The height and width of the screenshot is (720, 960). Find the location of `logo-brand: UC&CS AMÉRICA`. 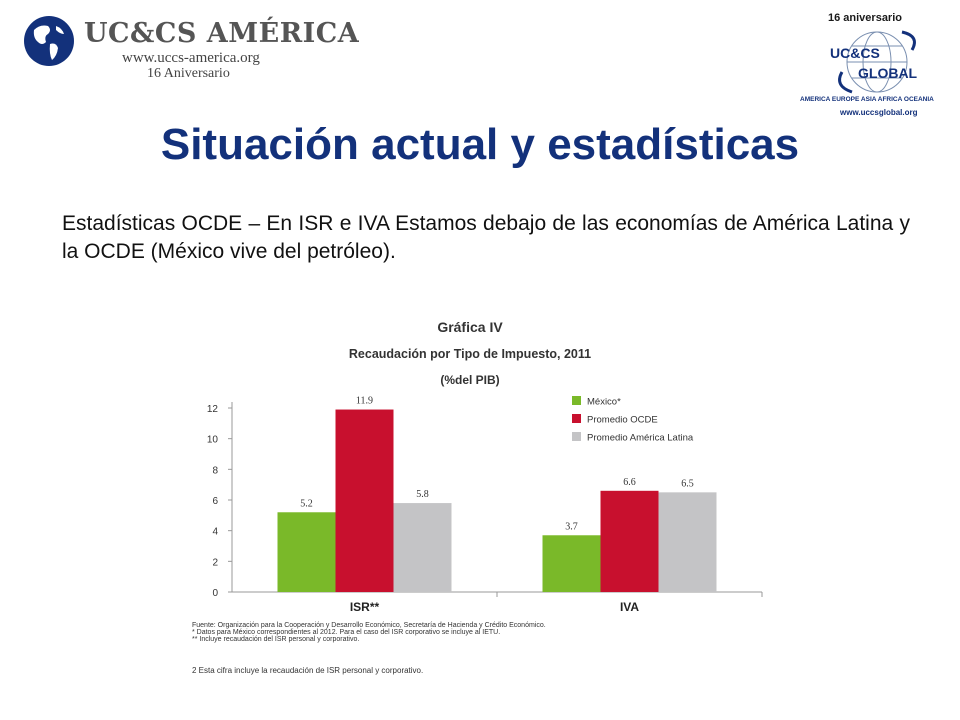

logo-brand: UC&CS AMÉRICA is located at coordinates (222, 33).